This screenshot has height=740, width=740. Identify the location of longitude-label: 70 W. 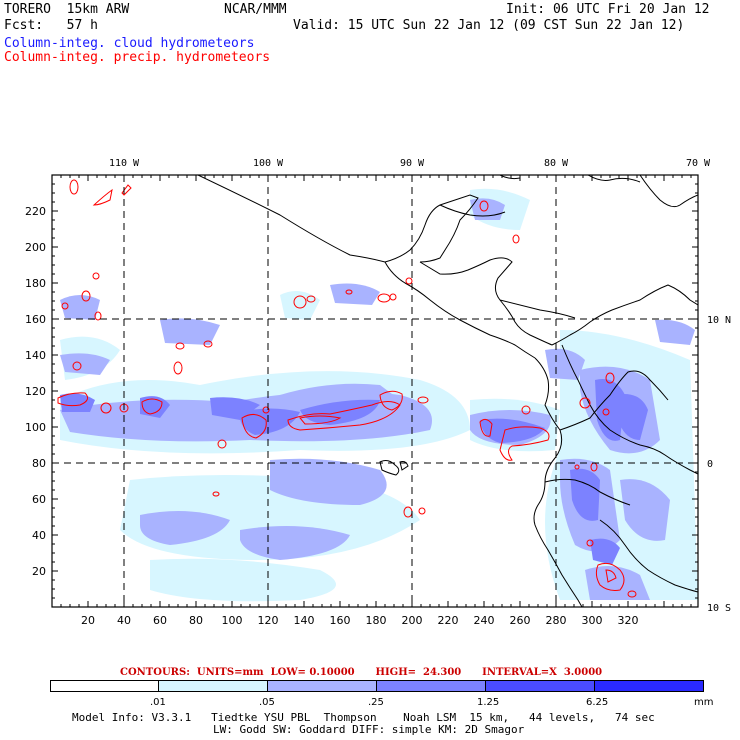
(698, 163).